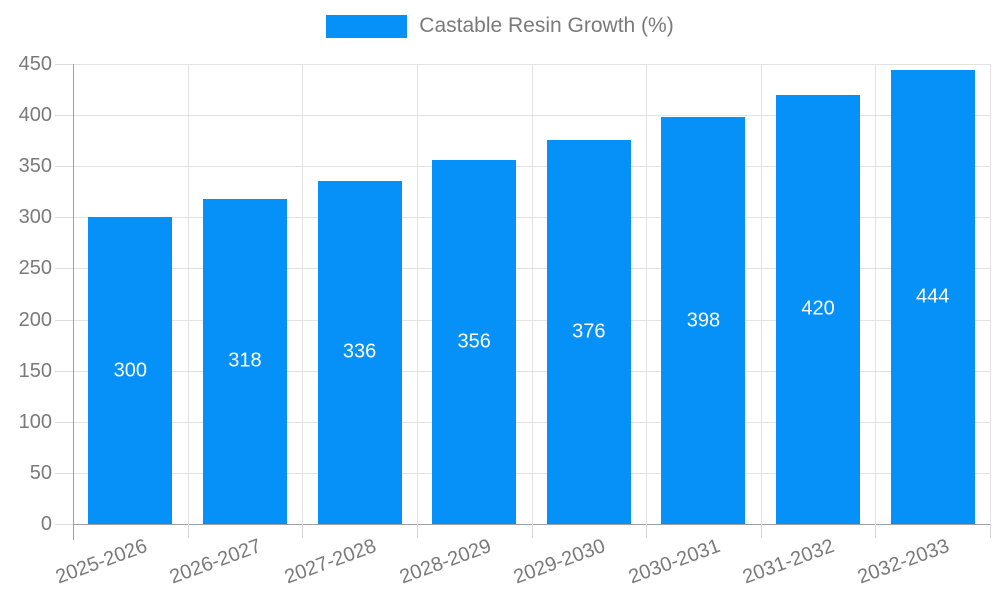 The height and width of the screenshot is (600, 1000). Describe the element at coordinates (35, 268) in the screenshot. I see `y-tick-label: 250` at that location.